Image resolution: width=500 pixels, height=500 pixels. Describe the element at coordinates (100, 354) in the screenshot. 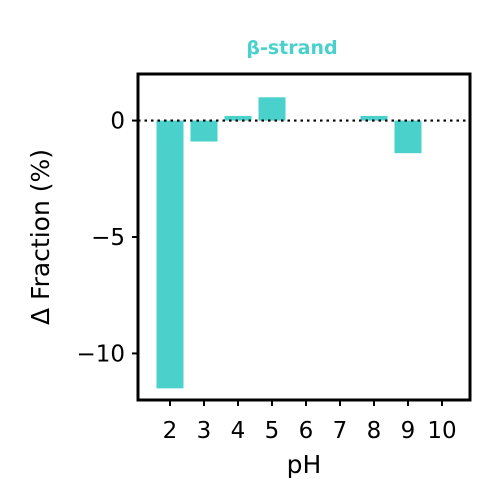

I see `y-tick-label: −10` at that location.